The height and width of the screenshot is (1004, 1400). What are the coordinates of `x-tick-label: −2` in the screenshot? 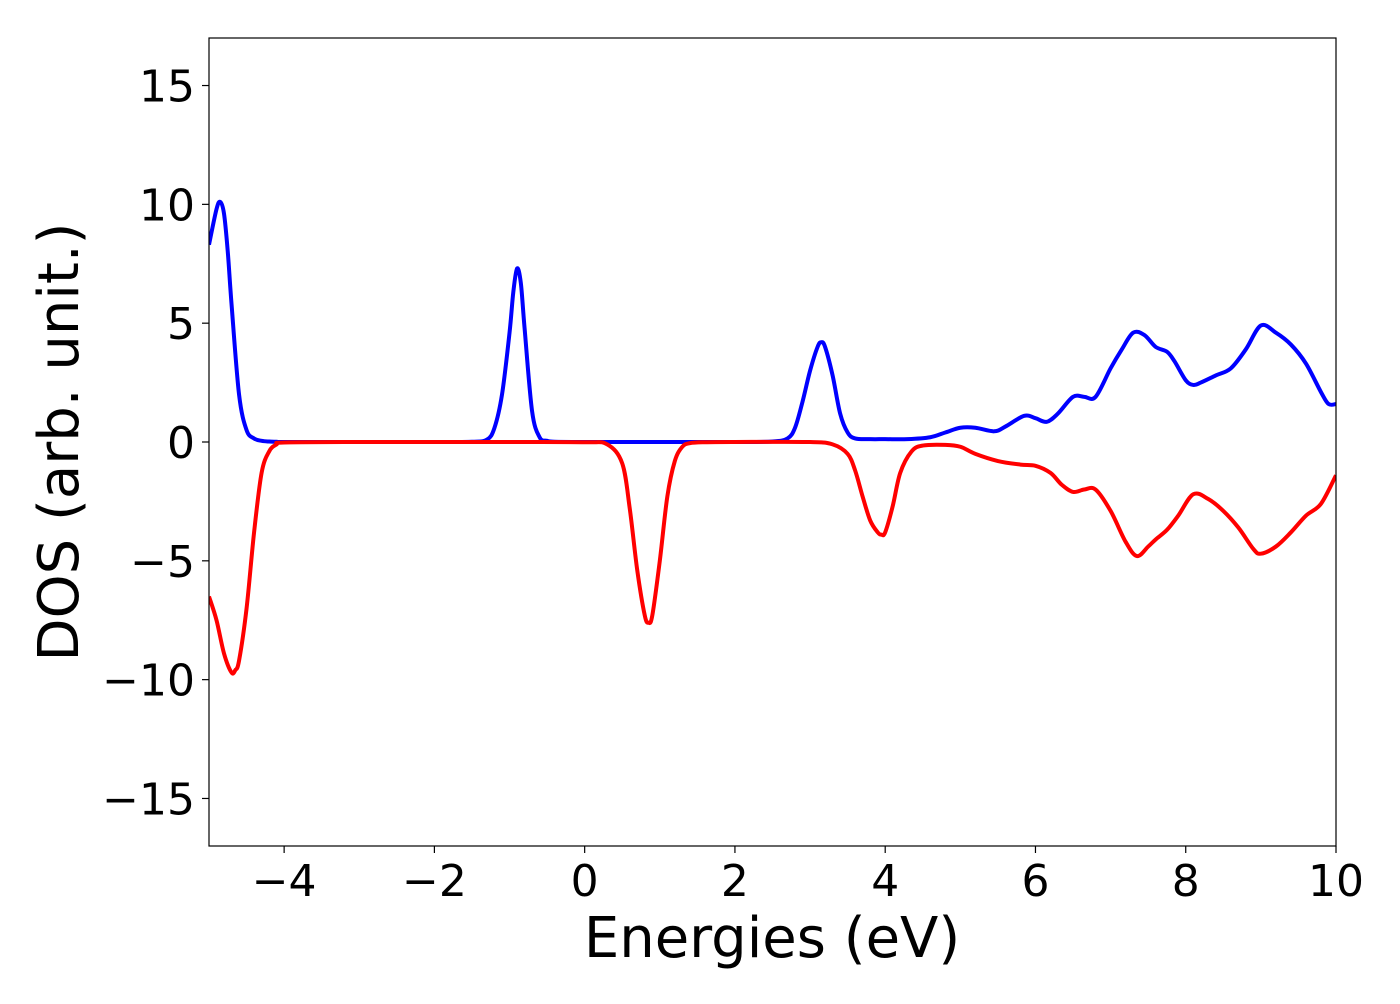 It's located at (434, 881).